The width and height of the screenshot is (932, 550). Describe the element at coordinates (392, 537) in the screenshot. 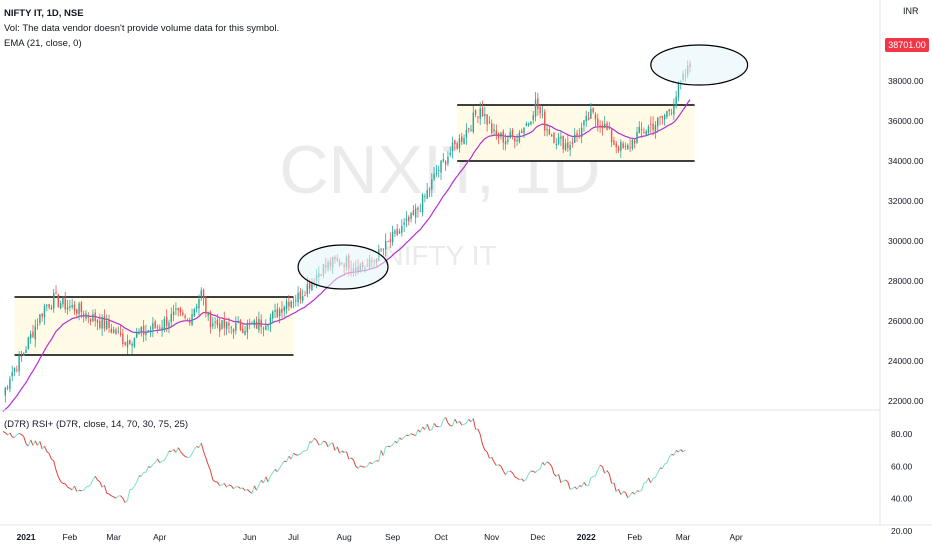

I see `time-tick-label: Sep` at that location.